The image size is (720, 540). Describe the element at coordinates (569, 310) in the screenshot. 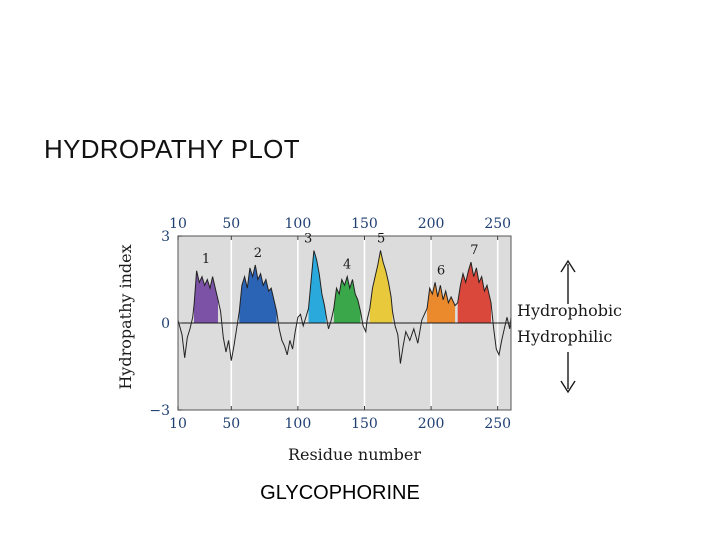

I see `hydrophobic-label: Hydrophobic` at that location.